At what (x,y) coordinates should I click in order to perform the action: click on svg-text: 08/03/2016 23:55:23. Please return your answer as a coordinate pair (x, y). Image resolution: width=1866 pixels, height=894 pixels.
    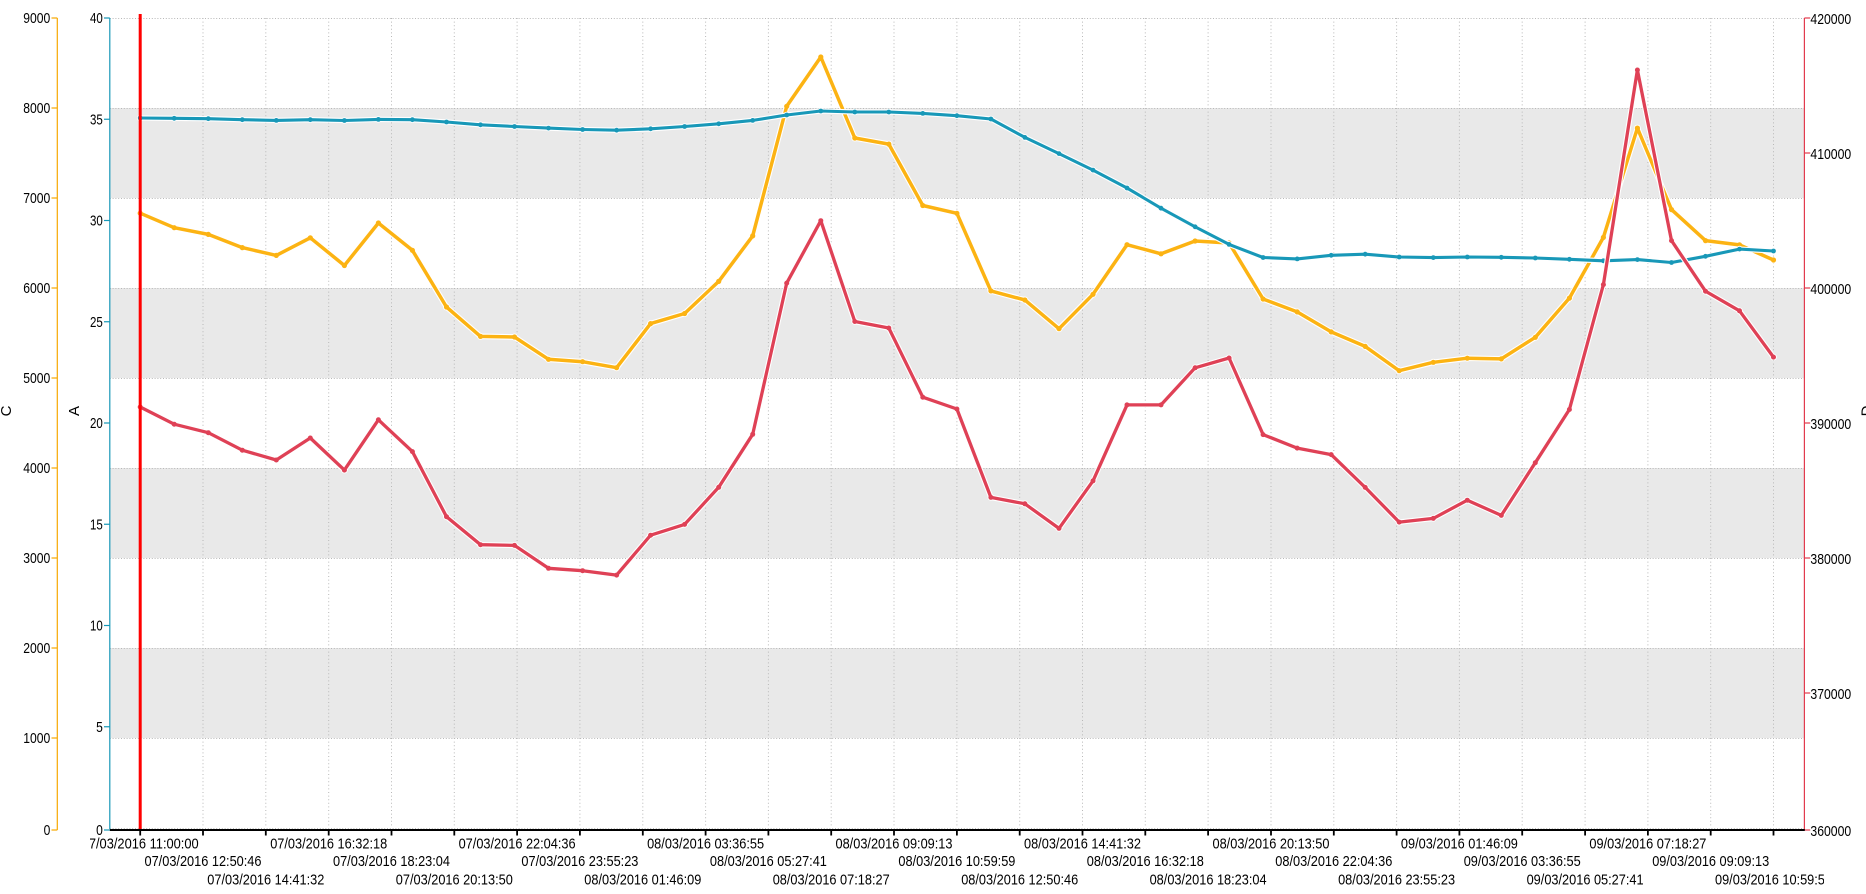
    Looking at the image, I should click on (1396, 879).